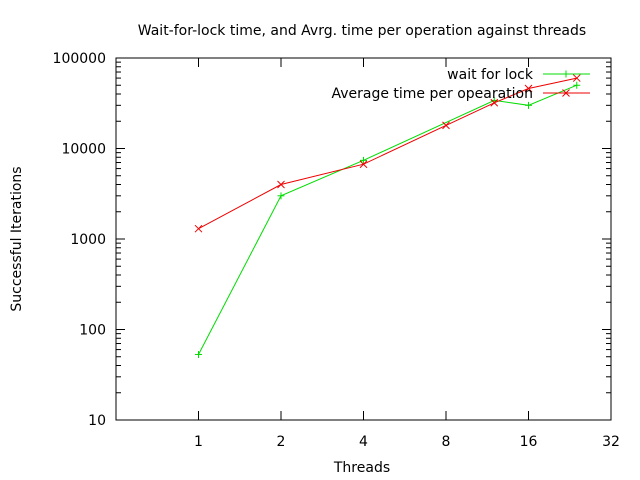 This screenshot has height=480, width=640. Describe the element at coordinates (92, 331) in the screenshot. I see `y-tick-label: 100` at that location.